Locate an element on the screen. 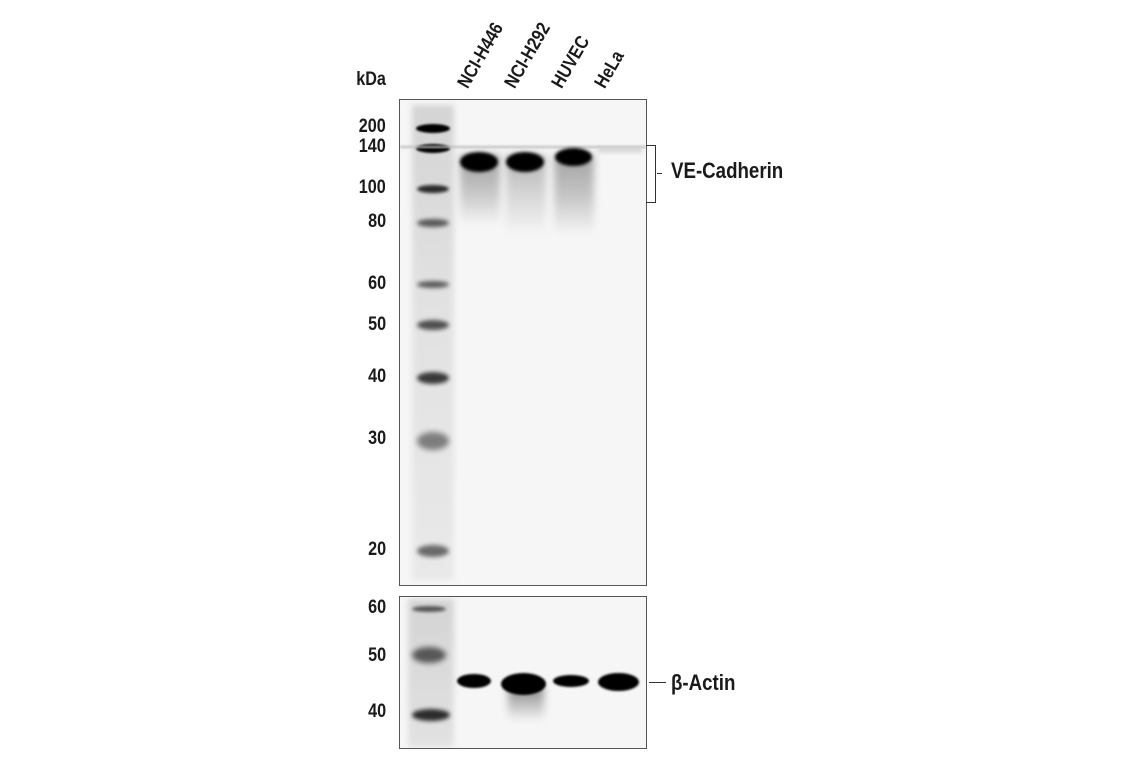 This screenshot has height=768, width=1139. kda-label: kDa is located at coordinates (371, 79).